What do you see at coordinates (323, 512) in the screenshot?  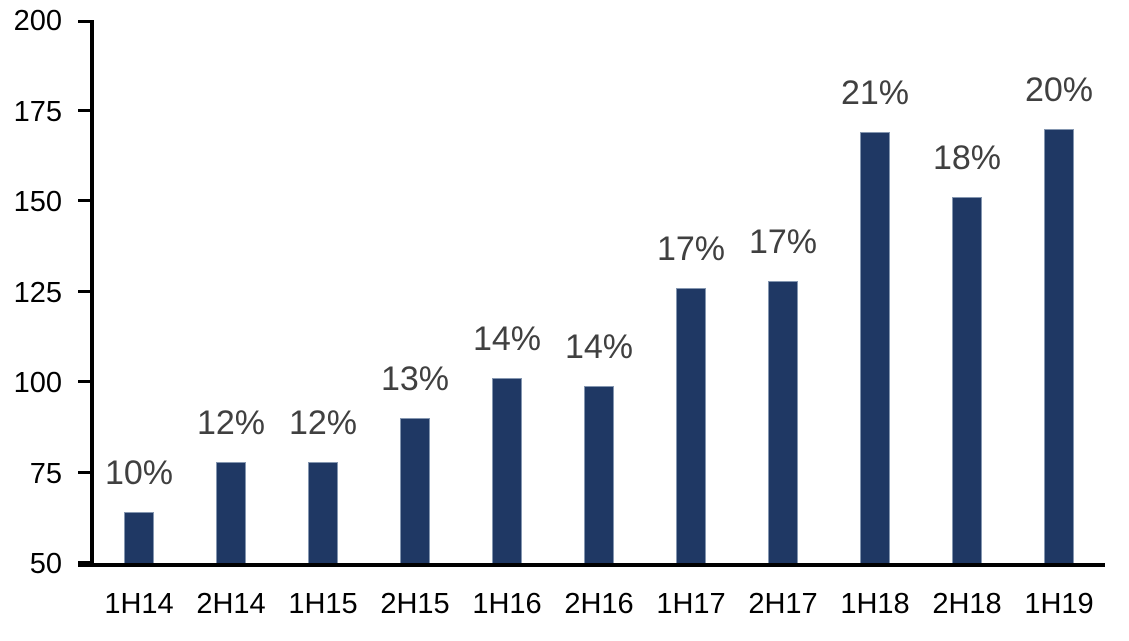 I see `bar-1H15` at bounding box center [323, 512].